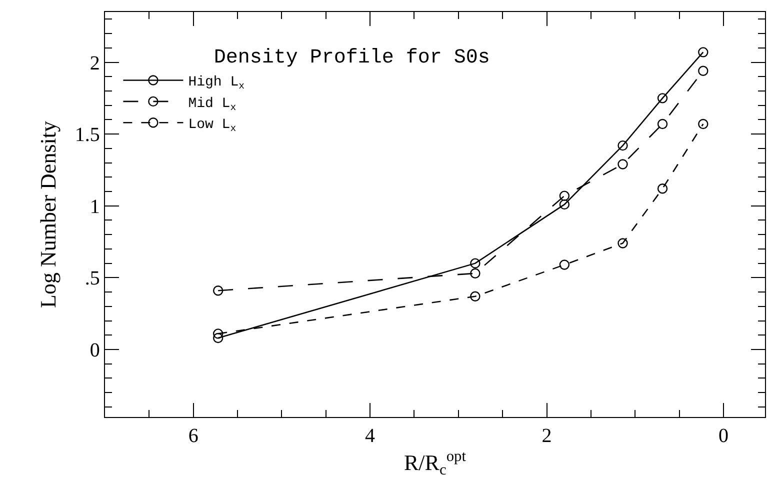 This screenshot has width=767, height=487. I want to click on y-tick-label: 0, so click(95, 351).